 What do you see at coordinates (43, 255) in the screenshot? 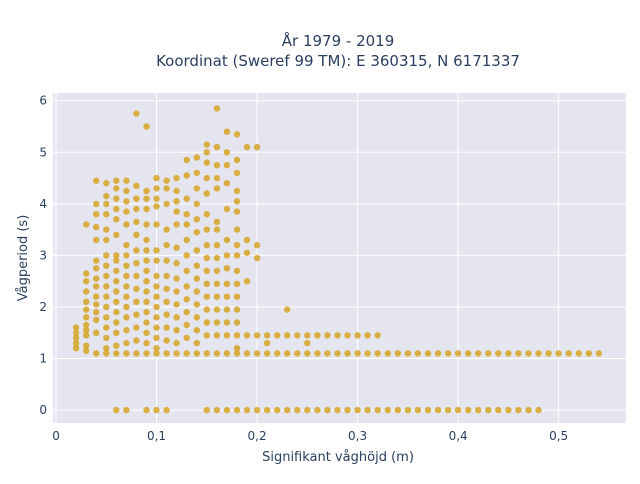
I see `y-tick-label: 3` at bounding box center [43, 255].